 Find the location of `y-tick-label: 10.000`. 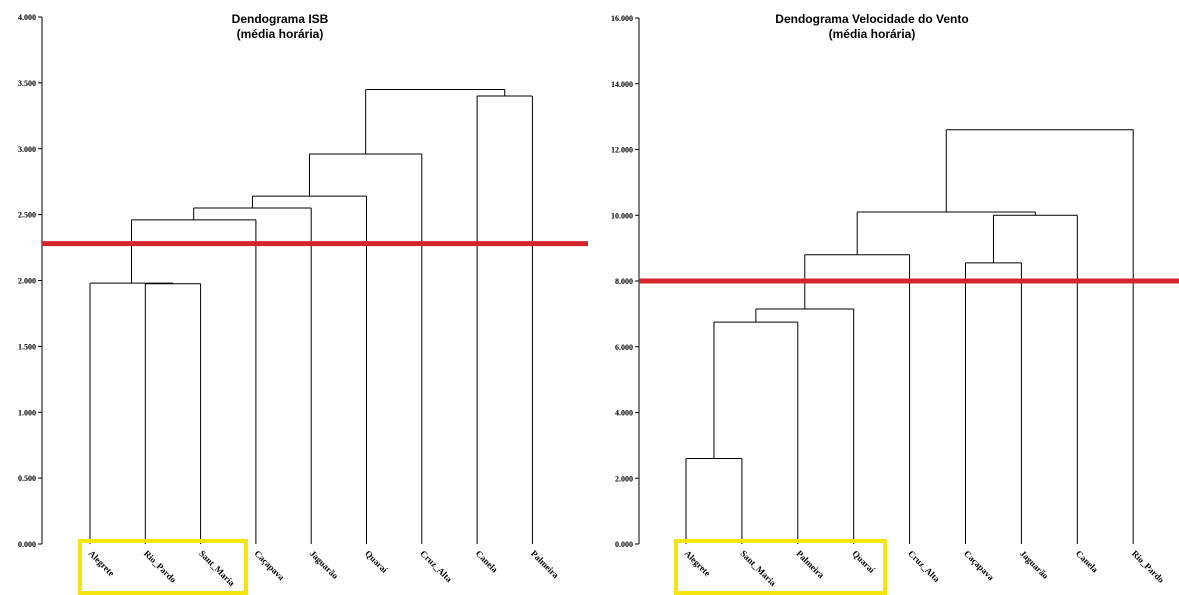

y-tick-label: 10.000 is located at coordinates (622, 215).